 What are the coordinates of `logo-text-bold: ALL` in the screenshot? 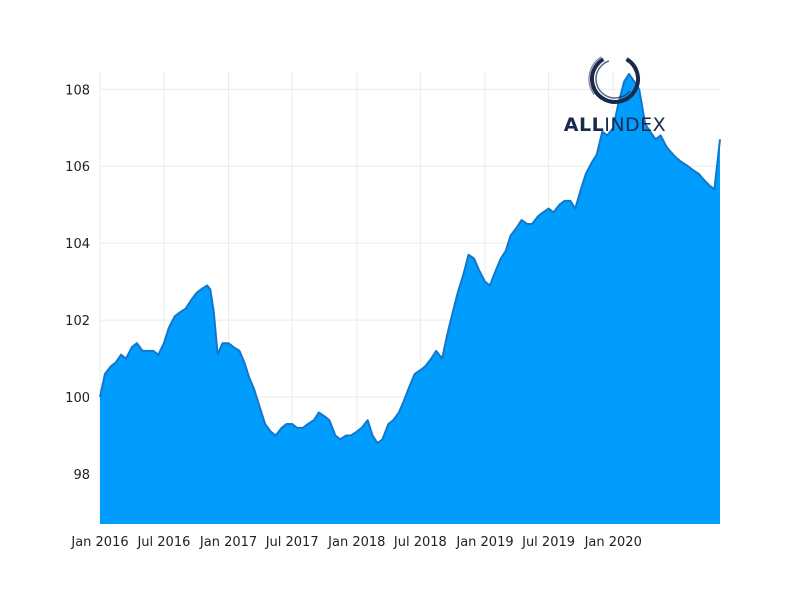 It's located at (584, 125).